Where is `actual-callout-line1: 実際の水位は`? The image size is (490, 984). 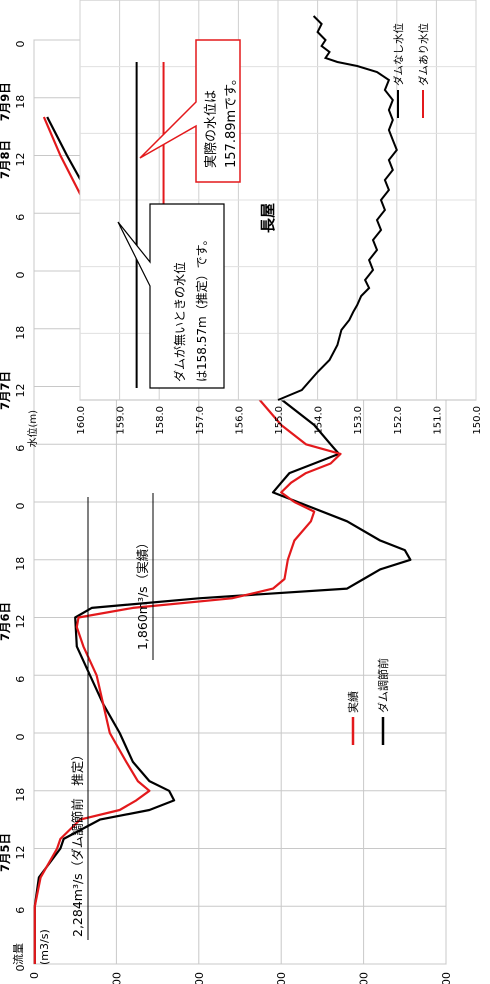 actual-callout-line1: 実際の水位は is located at coordinates (211, 129).